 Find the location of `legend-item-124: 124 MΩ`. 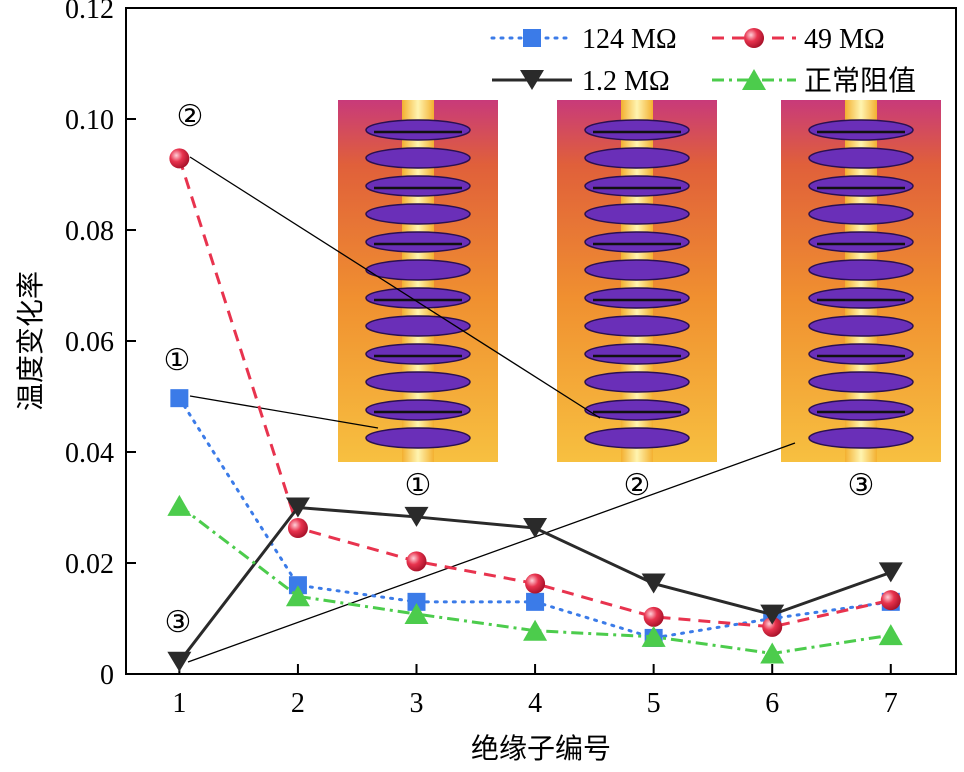

legend-item-124: 124 MΩ is located at coordinates (583, 39).